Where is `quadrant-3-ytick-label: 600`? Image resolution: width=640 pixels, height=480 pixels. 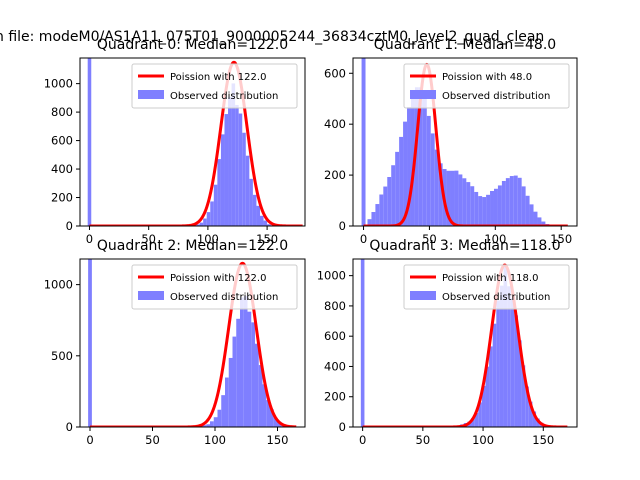 quadrant-3-ytick-label: 600 is located at coordinates (335, 336).